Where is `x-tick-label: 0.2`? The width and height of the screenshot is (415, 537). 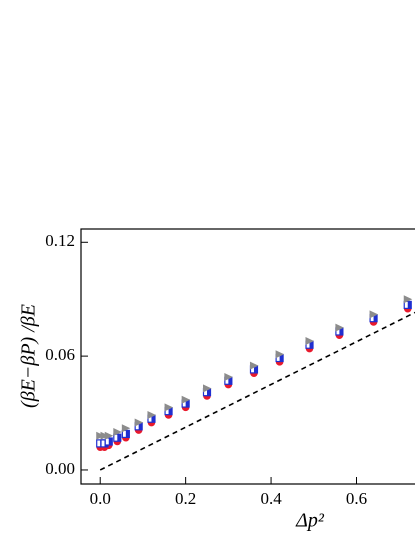 x-tick-label: 0.2 is located at coordinates (185, 498).